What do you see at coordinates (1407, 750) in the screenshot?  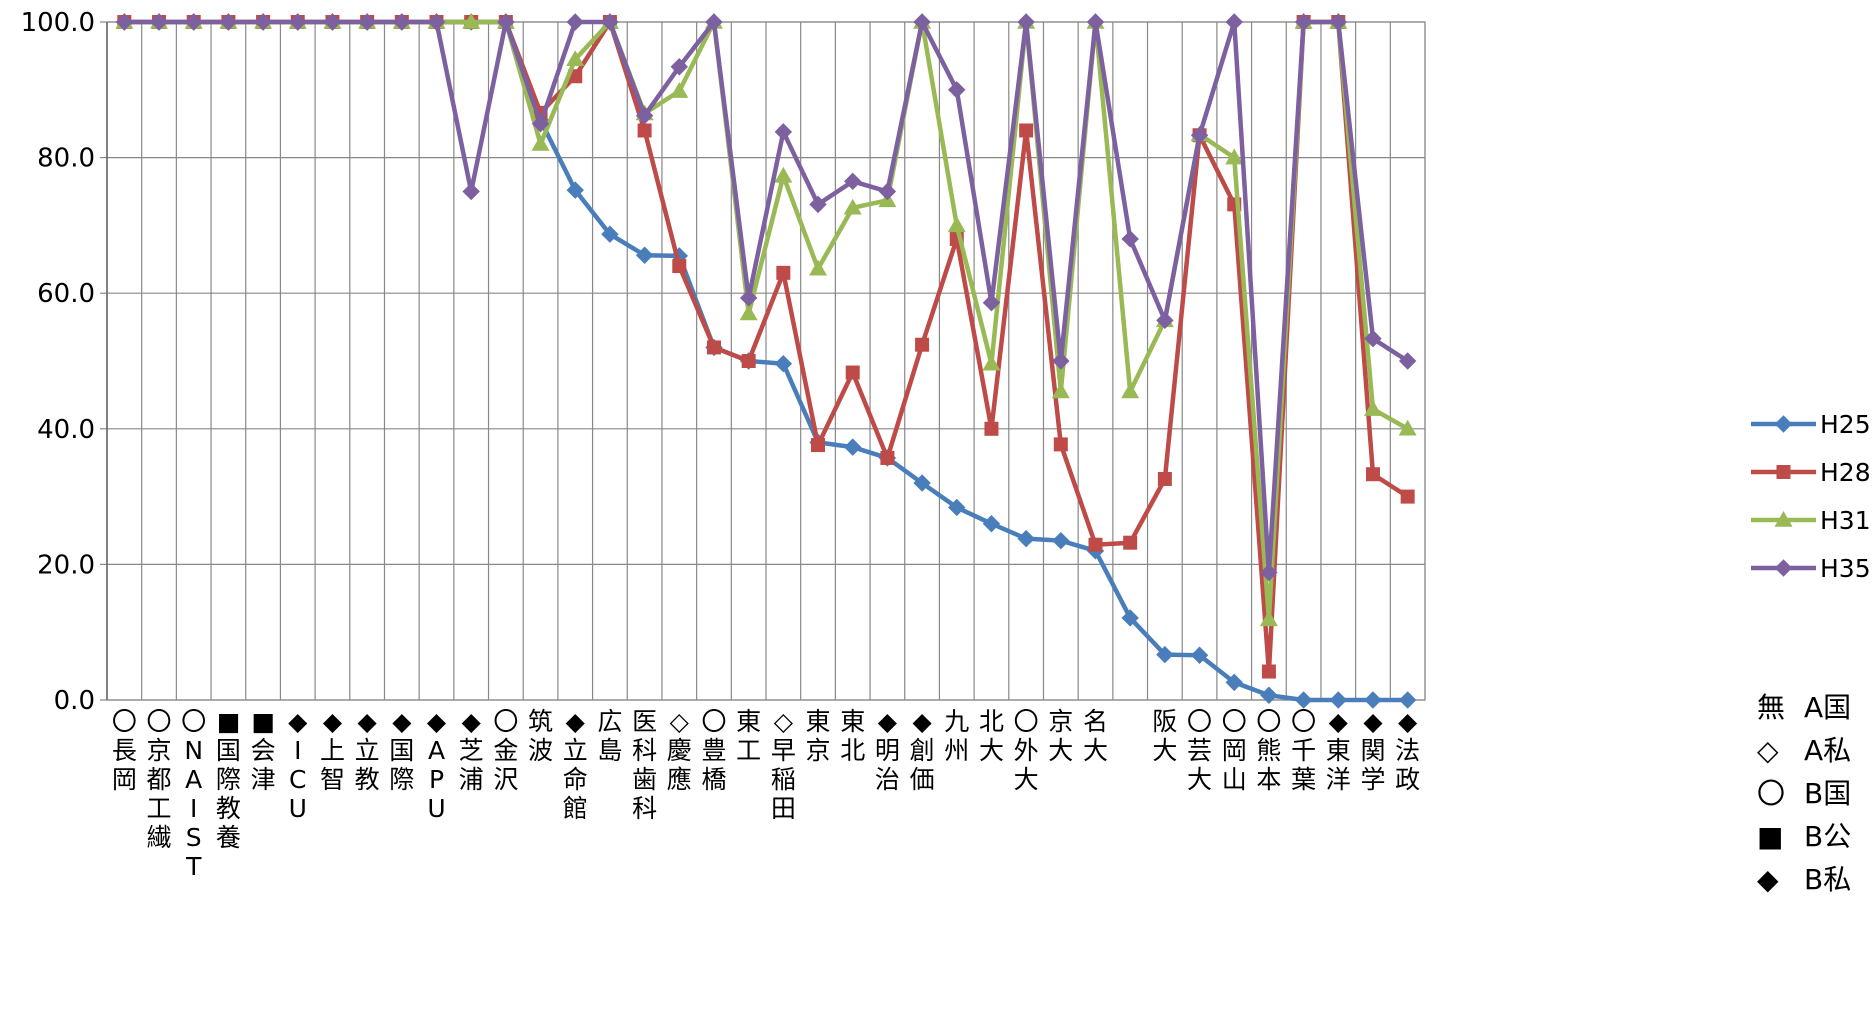 I see `x-tick-label: ◆法政` at bounding box center [1407, 750].